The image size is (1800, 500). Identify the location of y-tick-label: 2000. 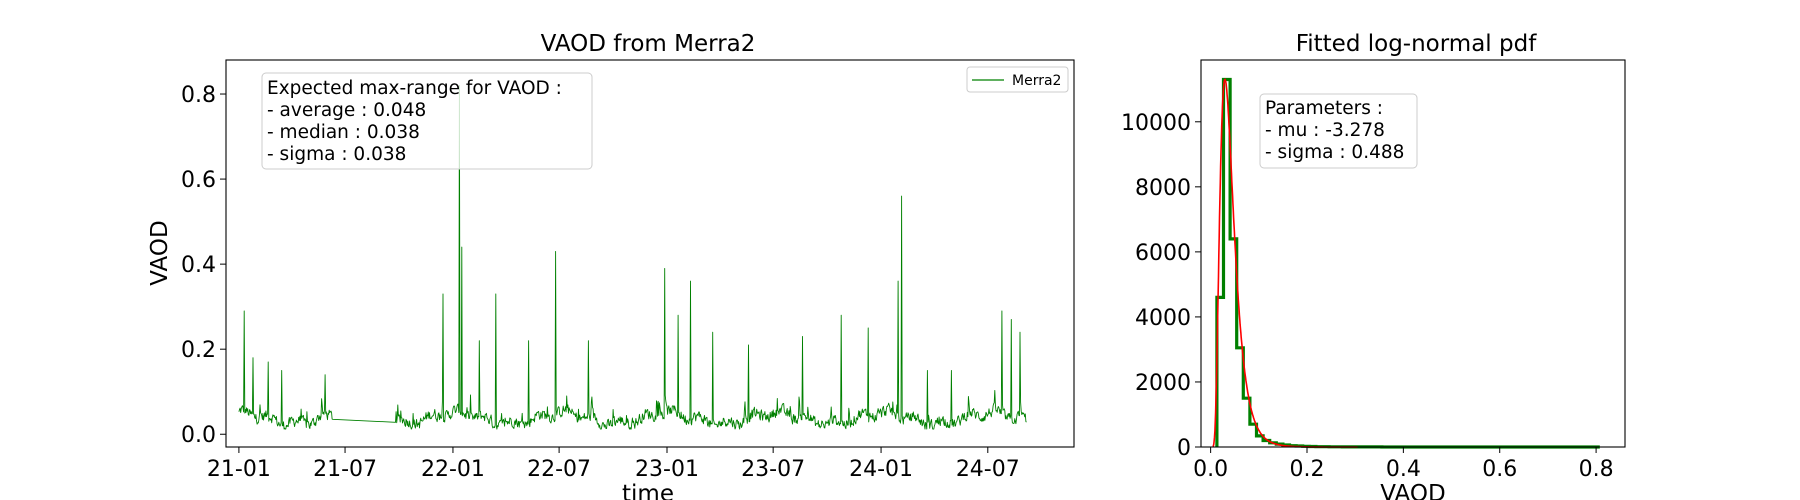
(1163, 383).